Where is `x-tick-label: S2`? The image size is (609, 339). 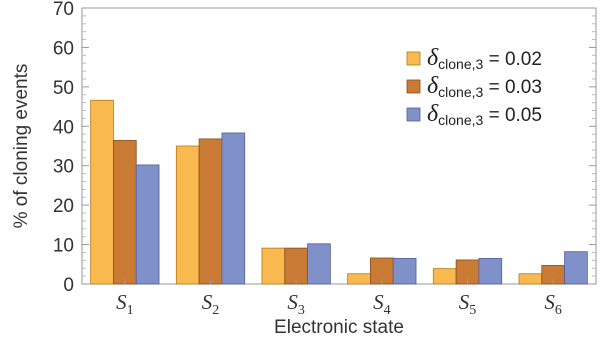 x-tick-label: S2 is located at coordinates (211, 304).